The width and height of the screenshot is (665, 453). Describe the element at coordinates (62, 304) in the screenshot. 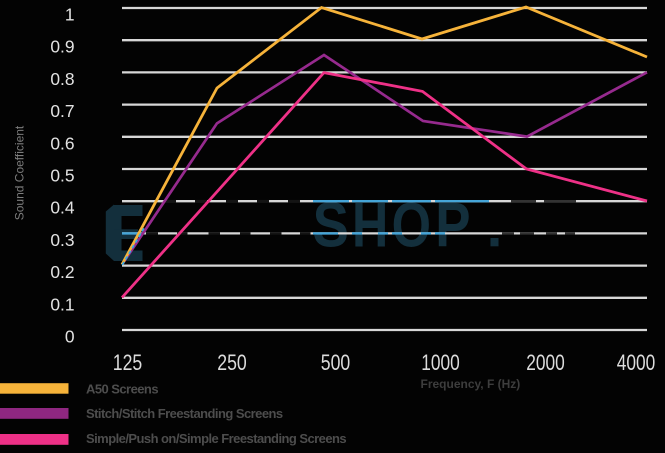

I see `svg-text: 0.1` at that location.